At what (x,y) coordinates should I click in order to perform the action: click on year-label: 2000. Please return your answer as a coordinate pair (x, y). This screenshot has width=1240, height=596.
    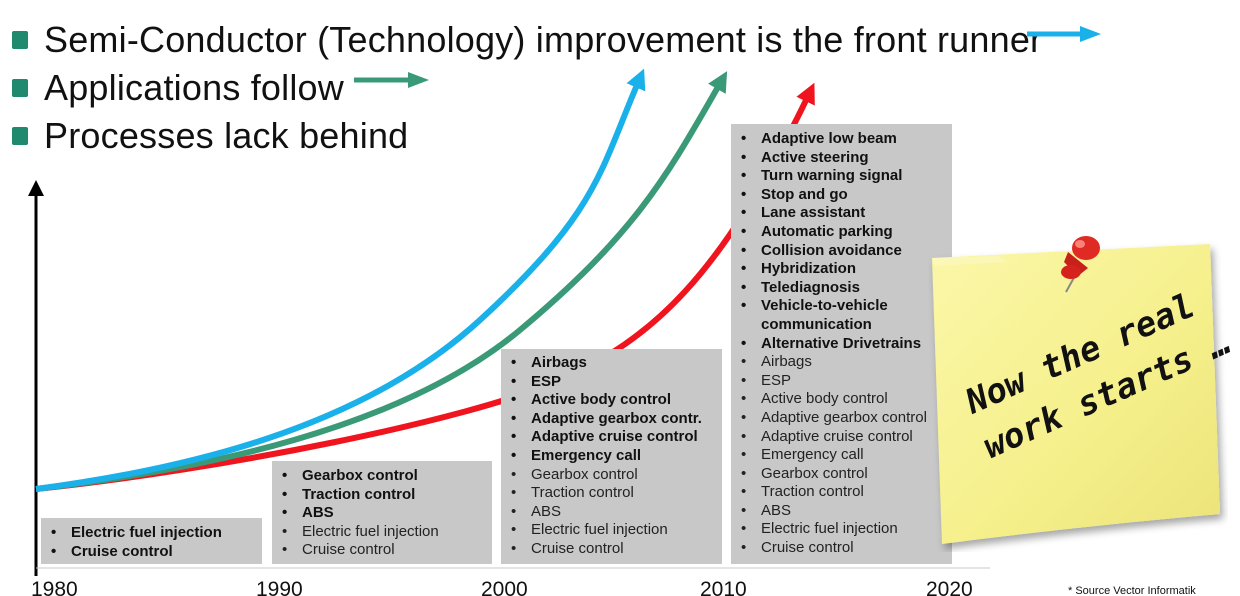
    Looking at the image, I should click on (504, 587).